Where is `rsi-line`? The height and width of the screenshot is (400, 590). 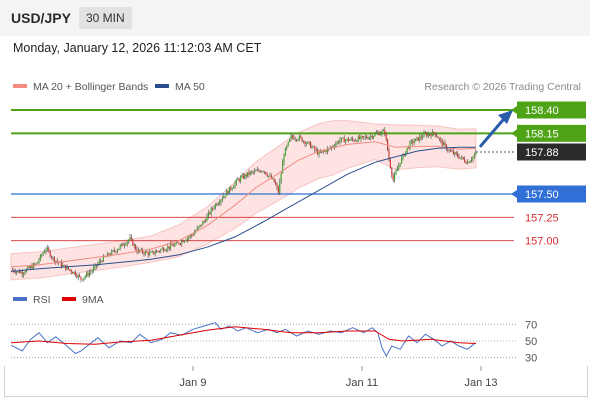 rsi-line is located at coordinates (243, 340).